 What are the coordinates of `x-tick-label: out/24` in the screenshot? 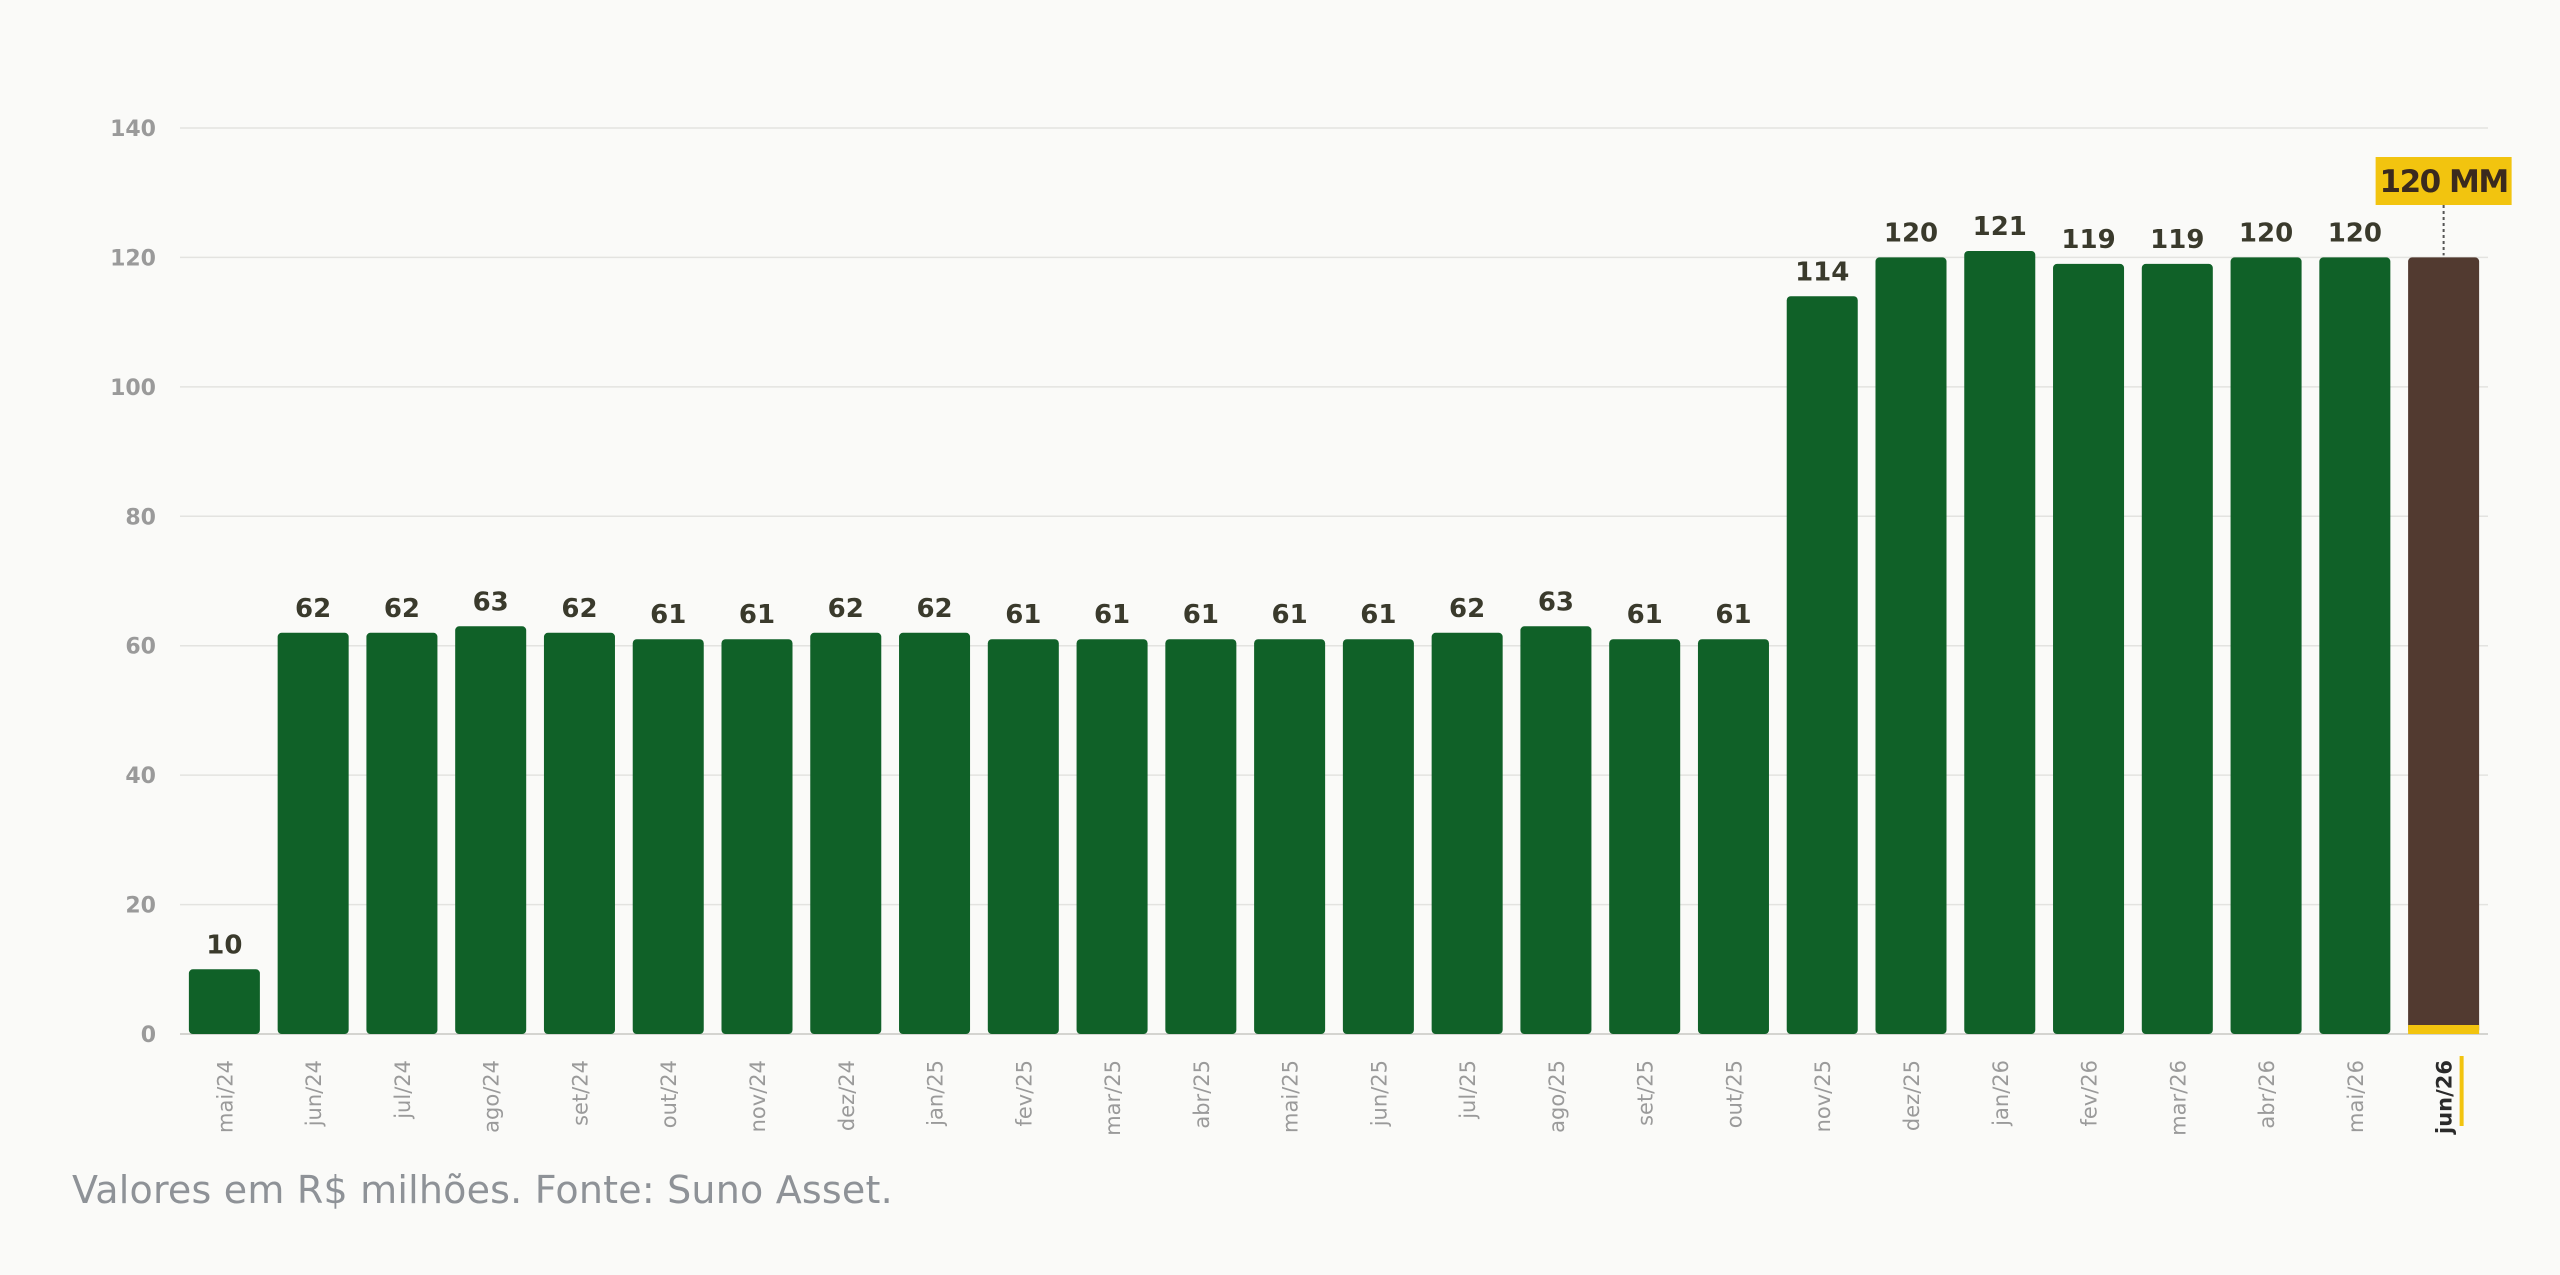 It's located at (669, 1094).